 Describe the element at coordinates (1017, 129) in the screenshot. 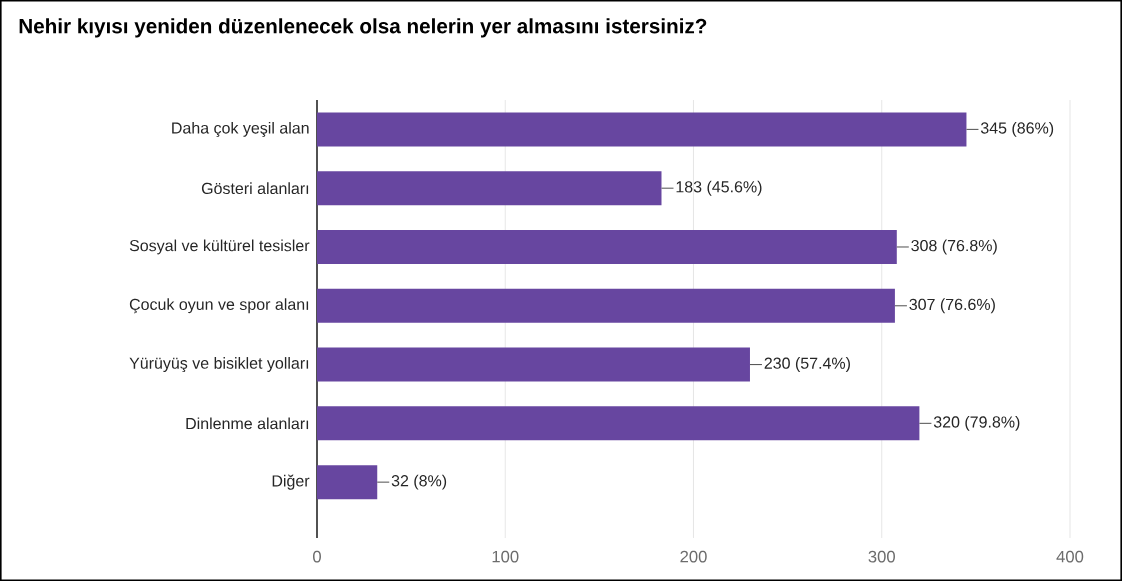

I see `data-label: 345 (86%)` at that location.